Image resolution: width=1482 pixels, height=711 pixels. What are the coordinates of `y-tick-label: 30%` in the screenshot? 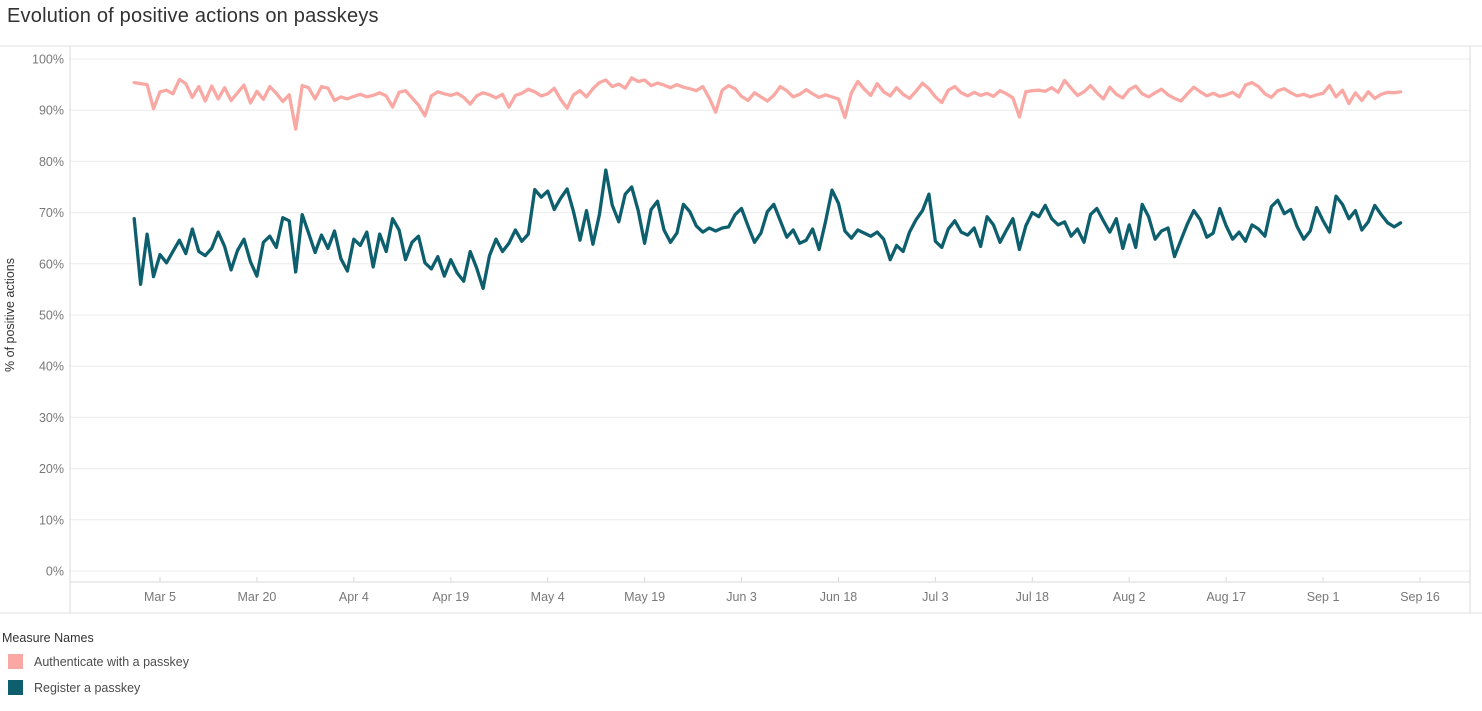 It's located at (51, 418).